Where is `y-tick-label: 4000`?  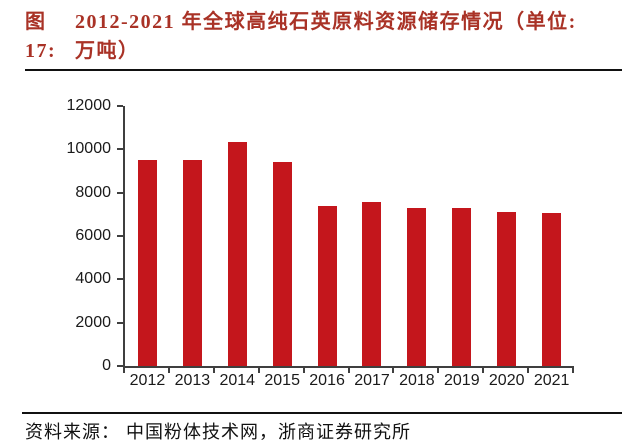
y-tick-label: 4000 is located at coordinates (93, 279).